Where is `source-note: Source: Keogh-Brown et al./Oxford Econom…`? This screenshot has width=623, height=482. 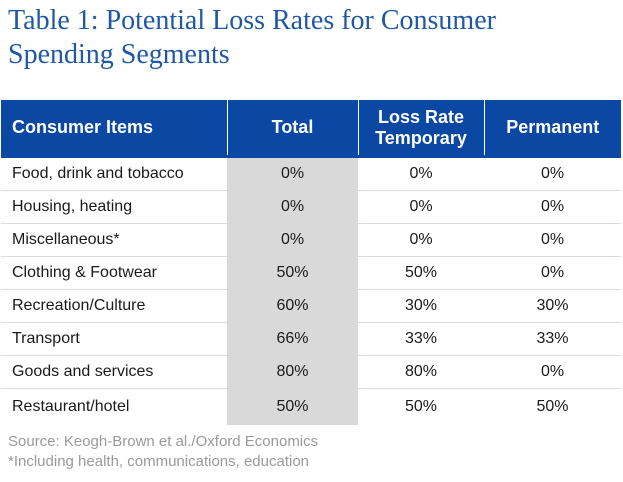
source-note: Source: Keogh-Brown et al./Oxford Econom… is located at coordinates (163, 441).